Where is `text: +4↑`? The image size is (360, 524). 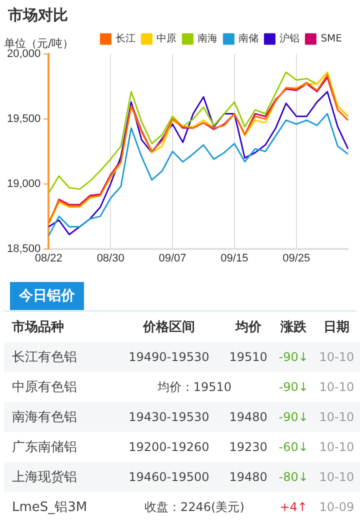 text: +4↑ is located at coordinates (294, 507).